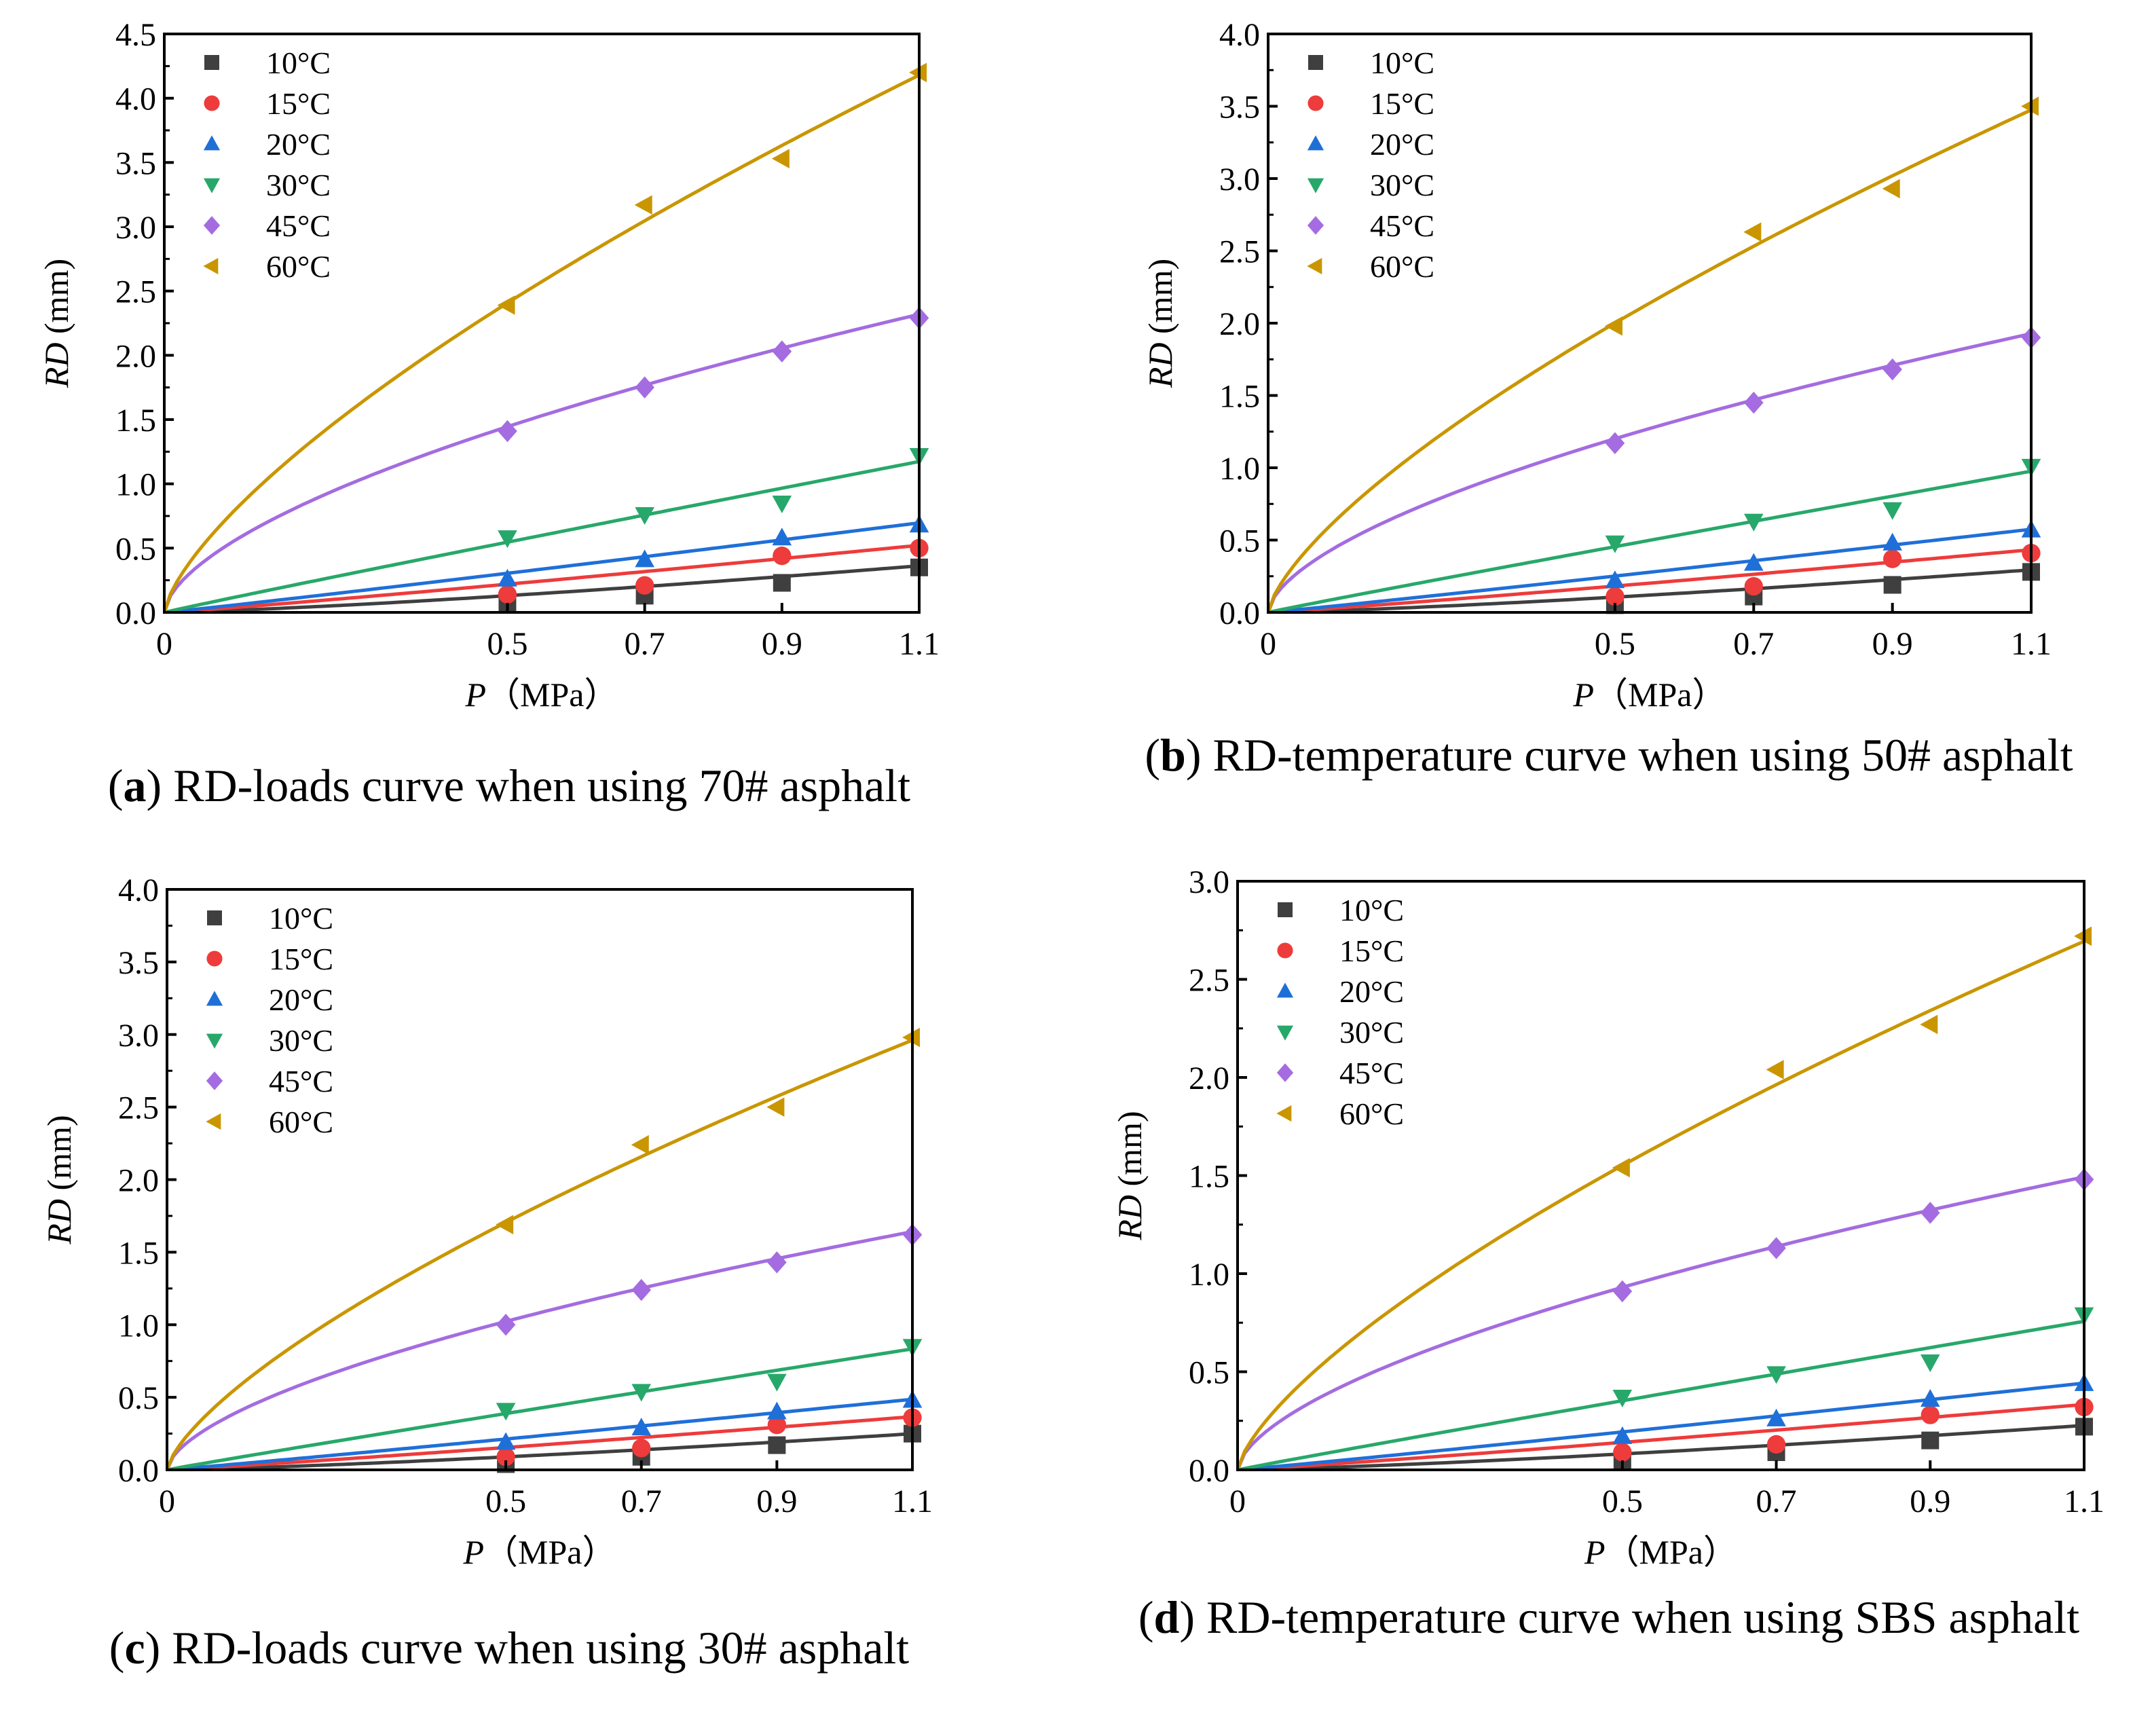 This screenshot has width=2133, height=1736. Describe the element at coordinates (298, 185) in the screenshot. I see `legend-label-30c: 30°C` at that location.